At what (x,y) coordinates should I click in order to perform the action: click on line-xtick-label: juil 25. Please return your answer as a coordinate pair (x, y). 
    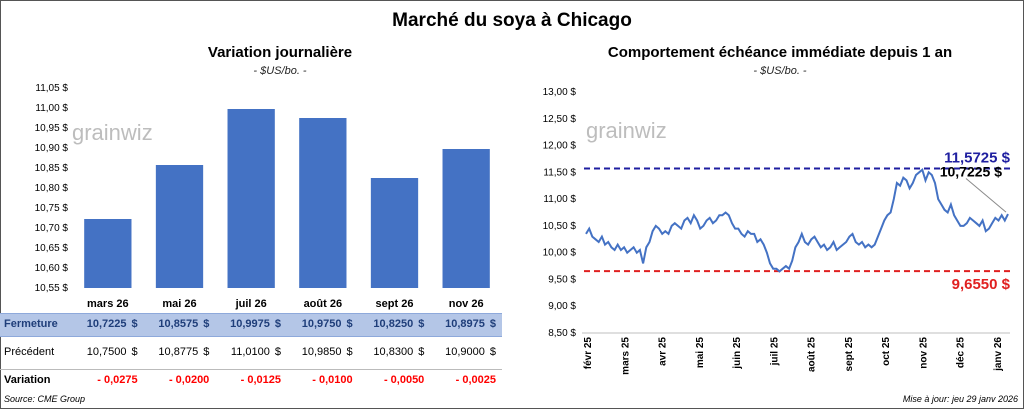
    Looking at the image, I should click on (774, 352).